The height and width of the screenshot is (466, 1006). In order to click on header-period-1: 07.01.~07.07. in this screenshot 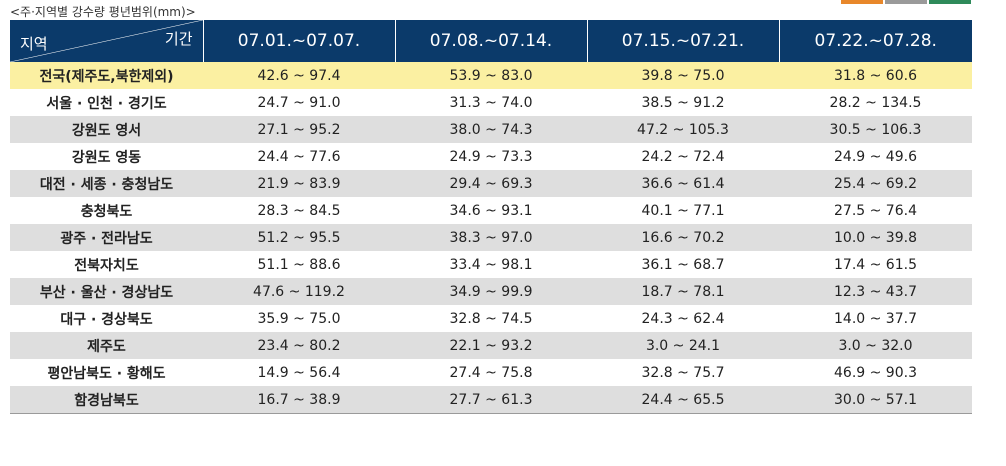, I will do `click(299, 41)`.